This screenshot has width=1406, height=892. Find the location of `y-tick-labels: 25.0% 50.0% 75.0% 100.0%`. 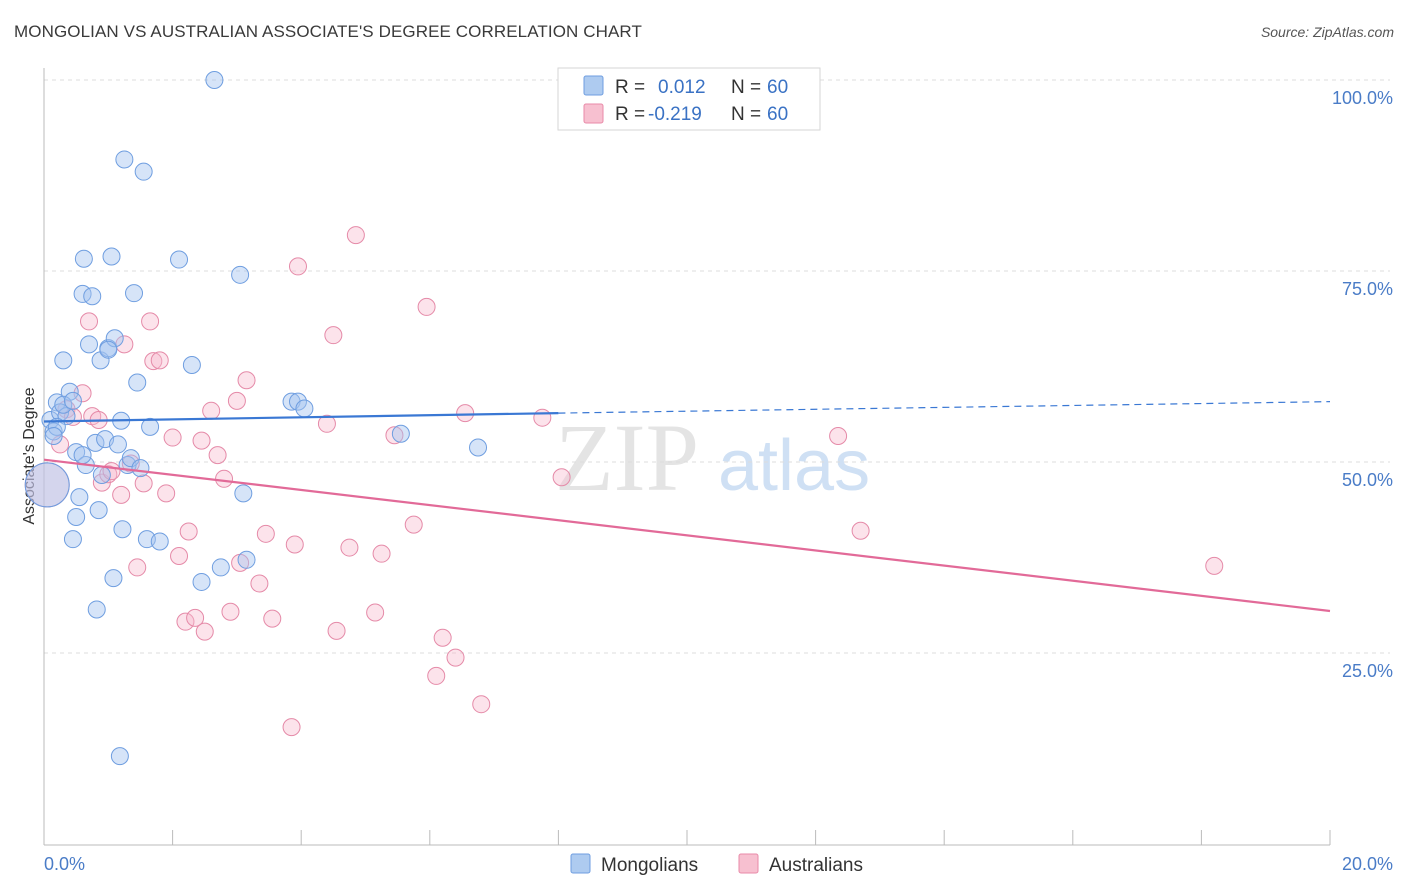

y-tick-labels: 25.0% 50.0% 75.0% 100.0% is located at coordinates (1362, 384).